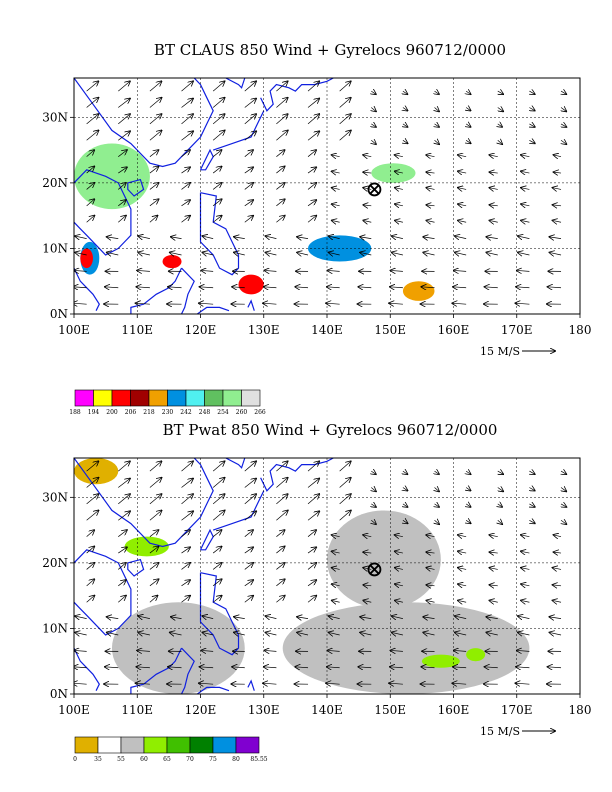 This screenshot has height=792, width=612. Describe the element at coordinates (59, 314) in the screenshot. I see `y-tick-label: 0N` at that location.